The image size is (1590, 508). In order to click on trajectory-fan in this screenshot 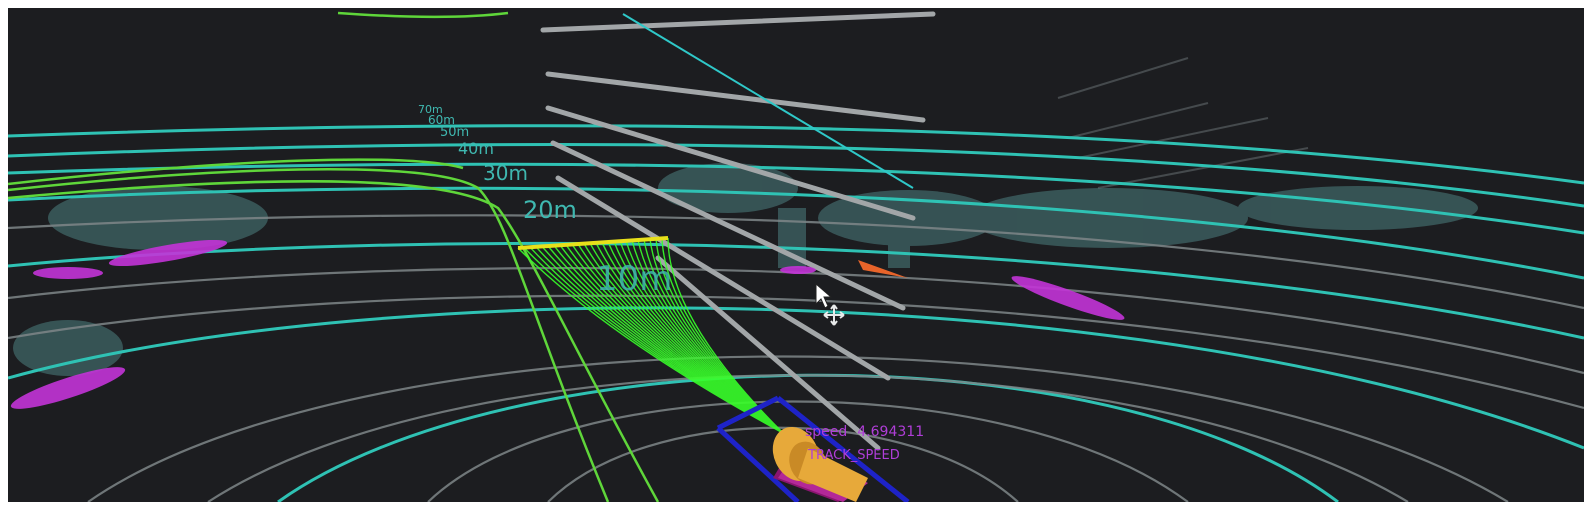, I will do `click(650, 335)`.